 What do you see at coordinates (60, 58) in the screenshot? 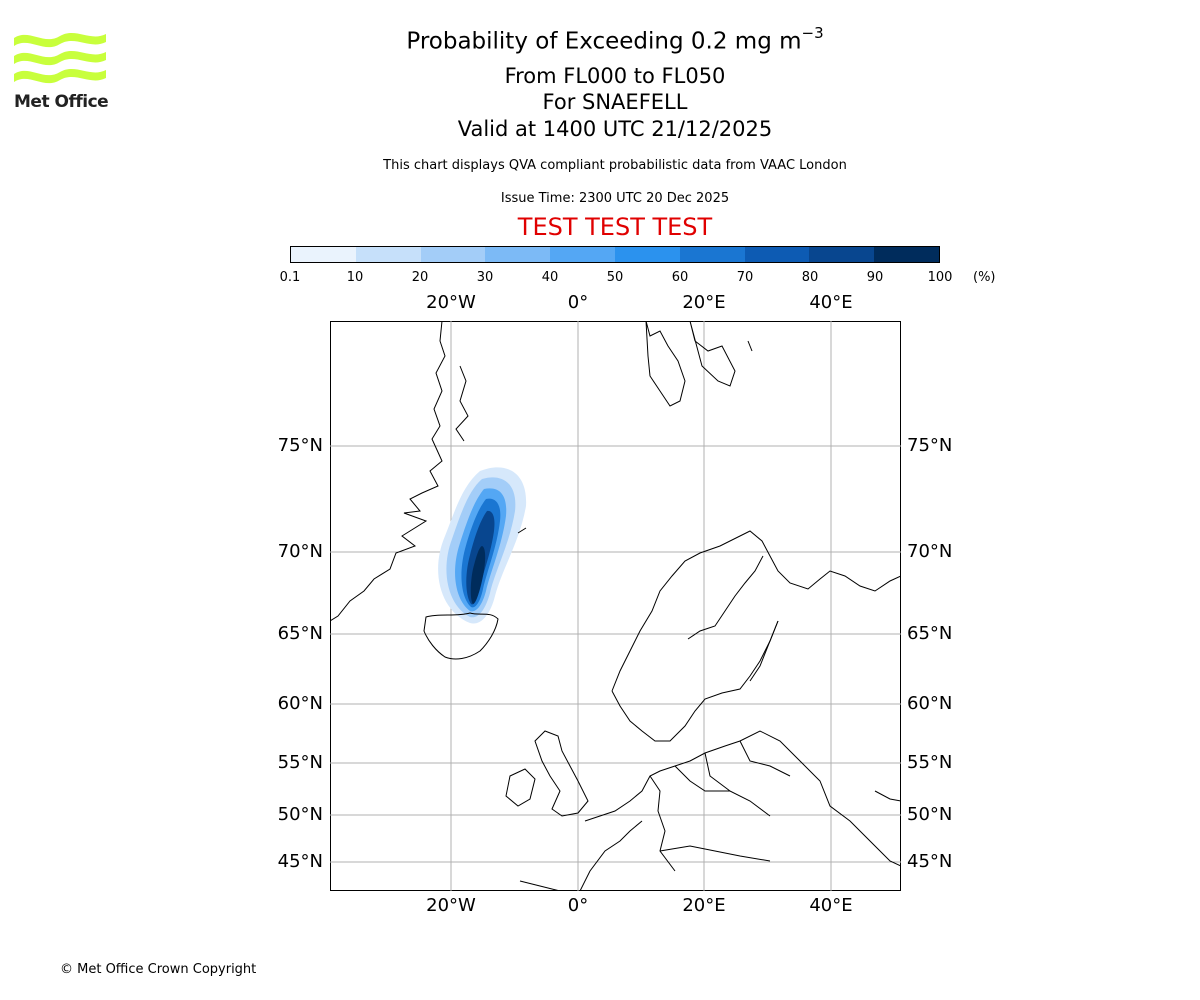
I see `met-office-logo-icon` at bounding box center [60, 58].